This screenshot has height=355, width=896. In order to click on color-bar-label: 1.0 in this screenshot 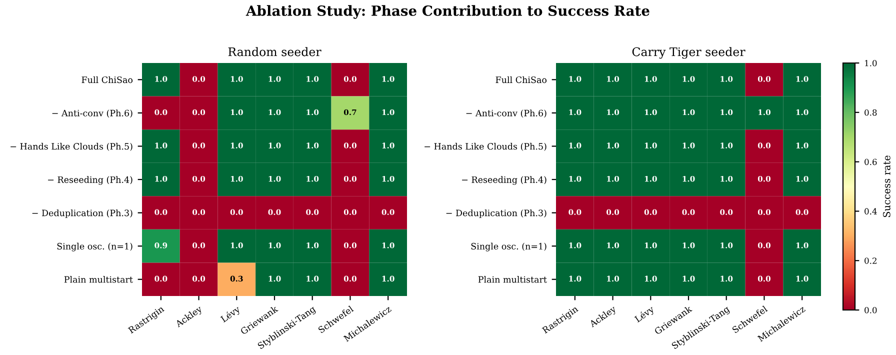, I will do `click(871, 63)`.